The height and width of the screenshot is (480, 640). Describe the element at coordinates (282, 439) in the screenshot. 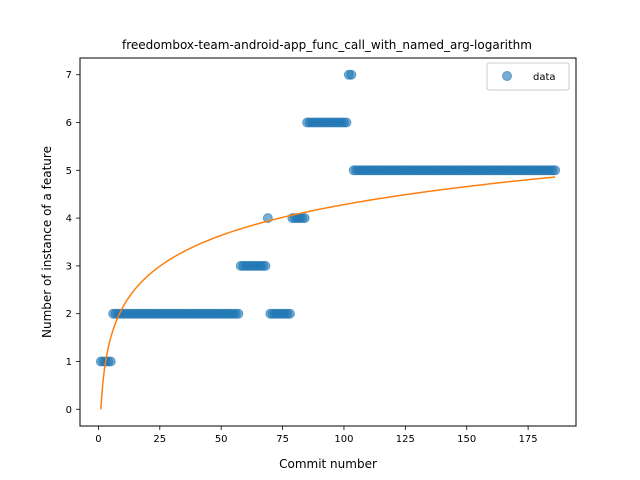

I see `x-tick-label: 75` at that location.